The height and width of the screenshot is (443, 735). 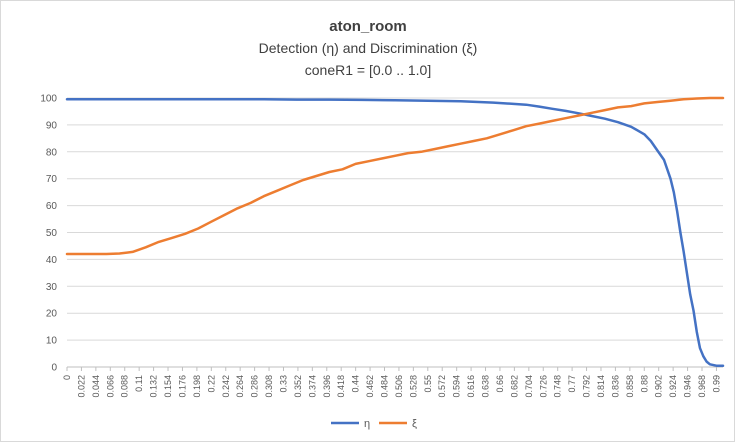 I want to click on x-tick-label: 0.902, so click(x=659, y=386).